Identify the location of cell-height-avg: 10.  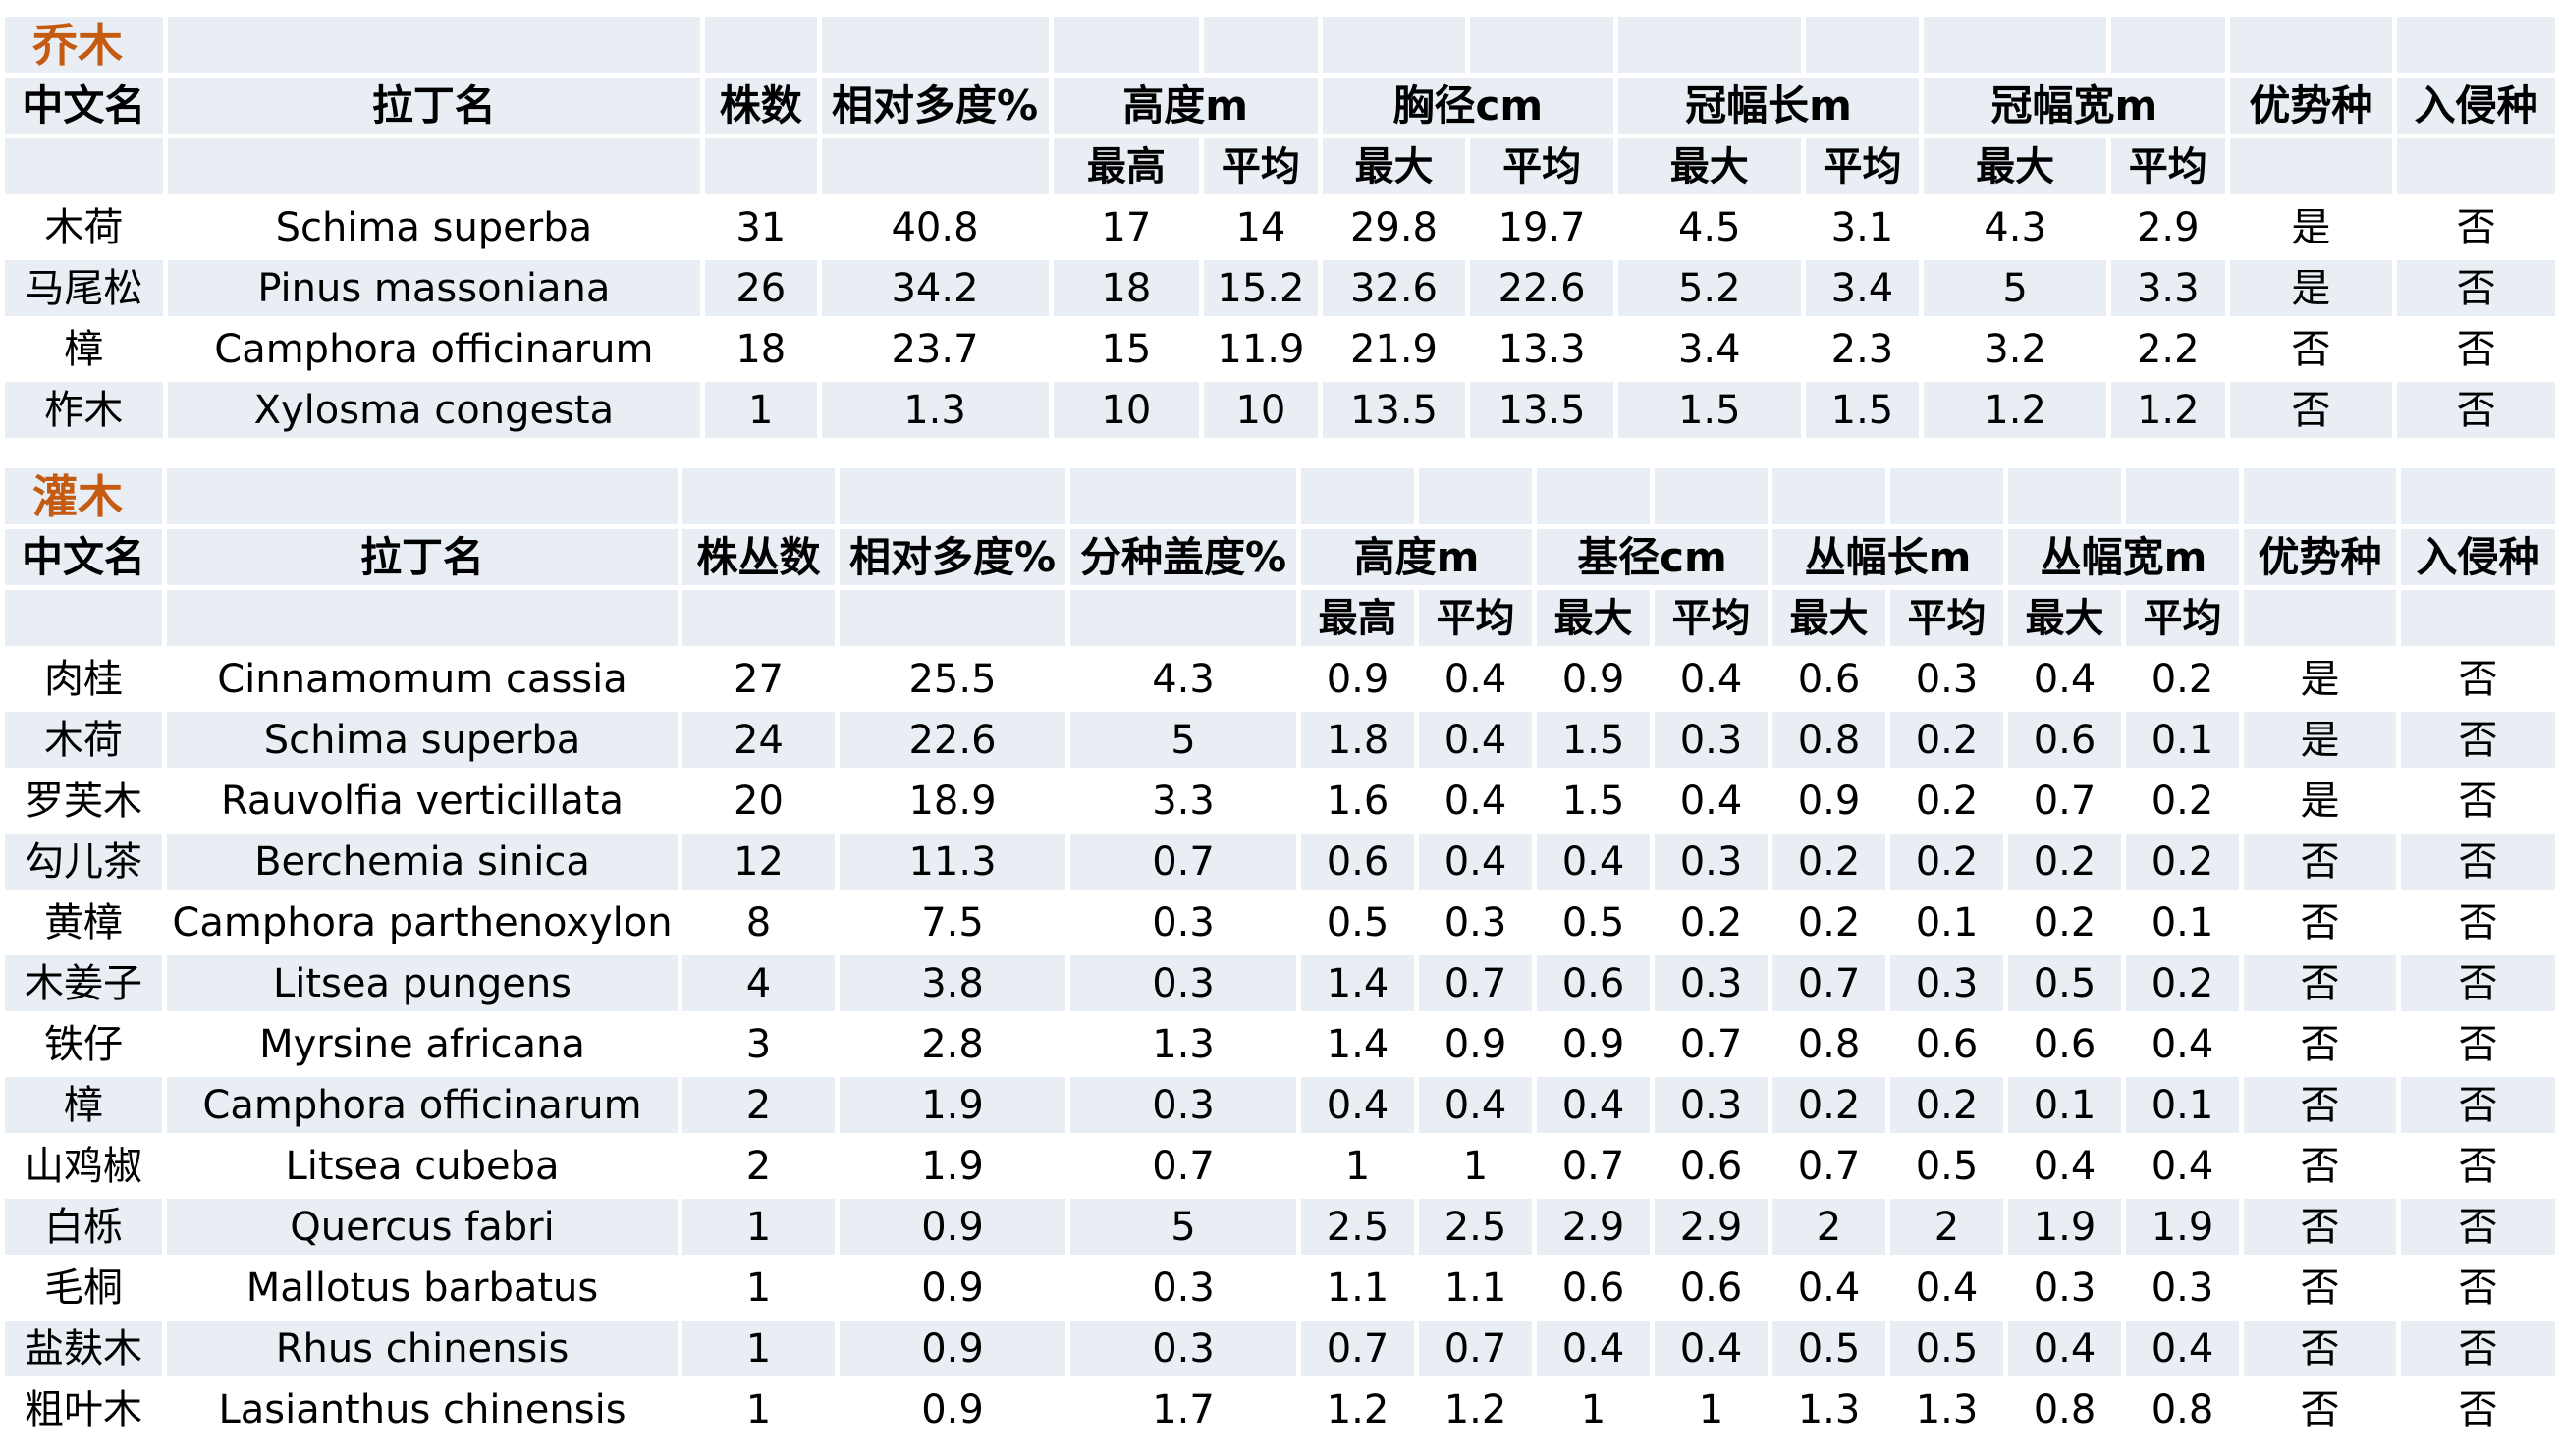
(1261, 410).